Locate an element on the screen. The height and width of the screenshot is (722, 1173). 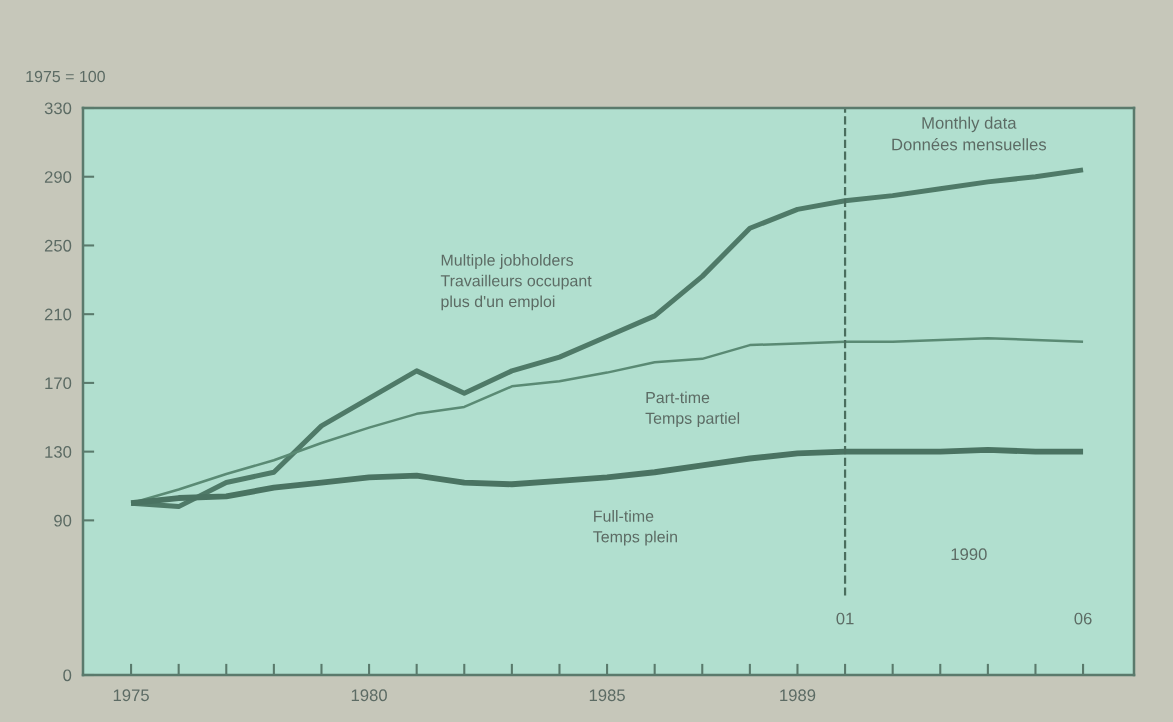
y-tick-label: 330 is located at coordinates (58, 108).